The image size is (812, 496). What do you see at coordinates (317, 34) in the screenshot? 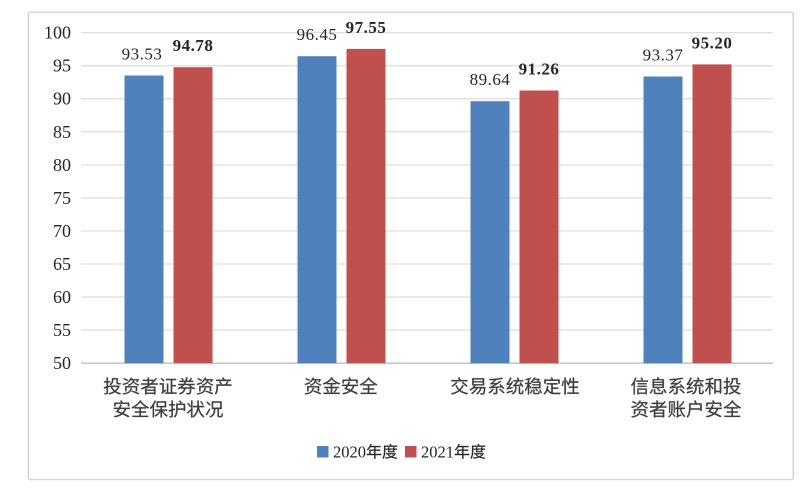
I see `svg-text: 96.45` at bounding box center [317, 34].